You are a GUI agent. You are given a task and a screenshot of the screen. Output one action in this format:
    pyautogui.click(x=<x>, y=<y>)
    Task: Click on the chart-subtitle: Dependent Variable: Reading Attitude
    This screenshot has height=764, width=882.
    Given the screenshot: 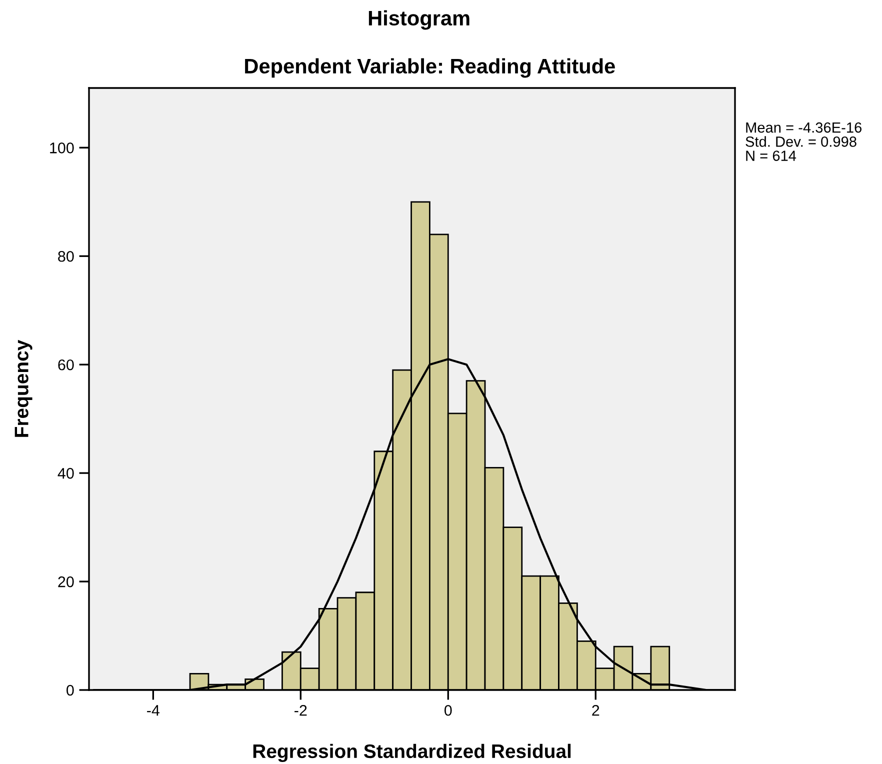 What is the action you would take?
    pyautogui.click(x=430, y=68)
    